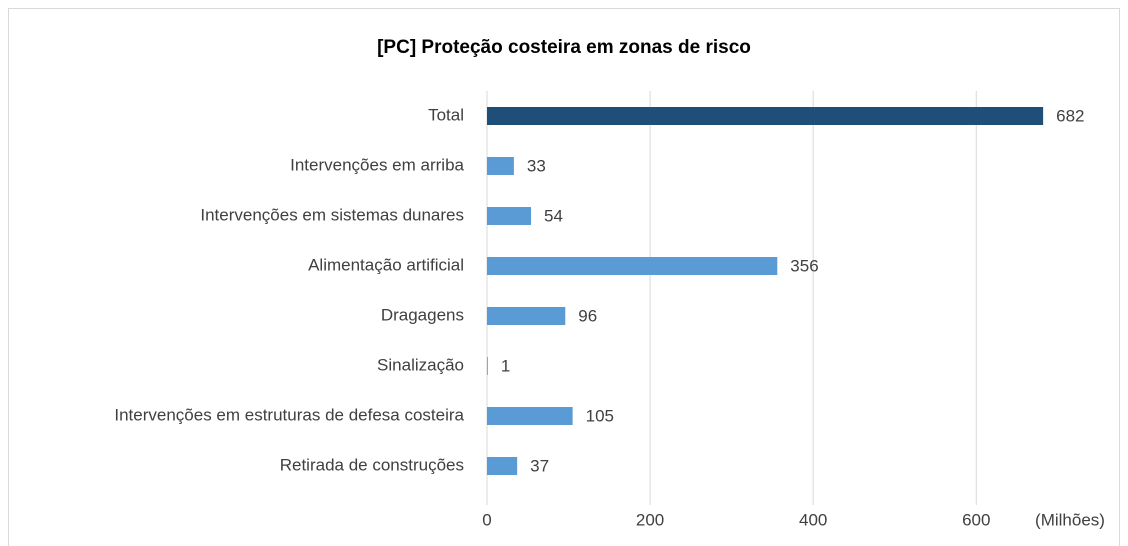 The image size is (1128, 546). Describe the element at coordinates (813, 519) in the screenshot. I see `x-tick-label: 400` at that location.